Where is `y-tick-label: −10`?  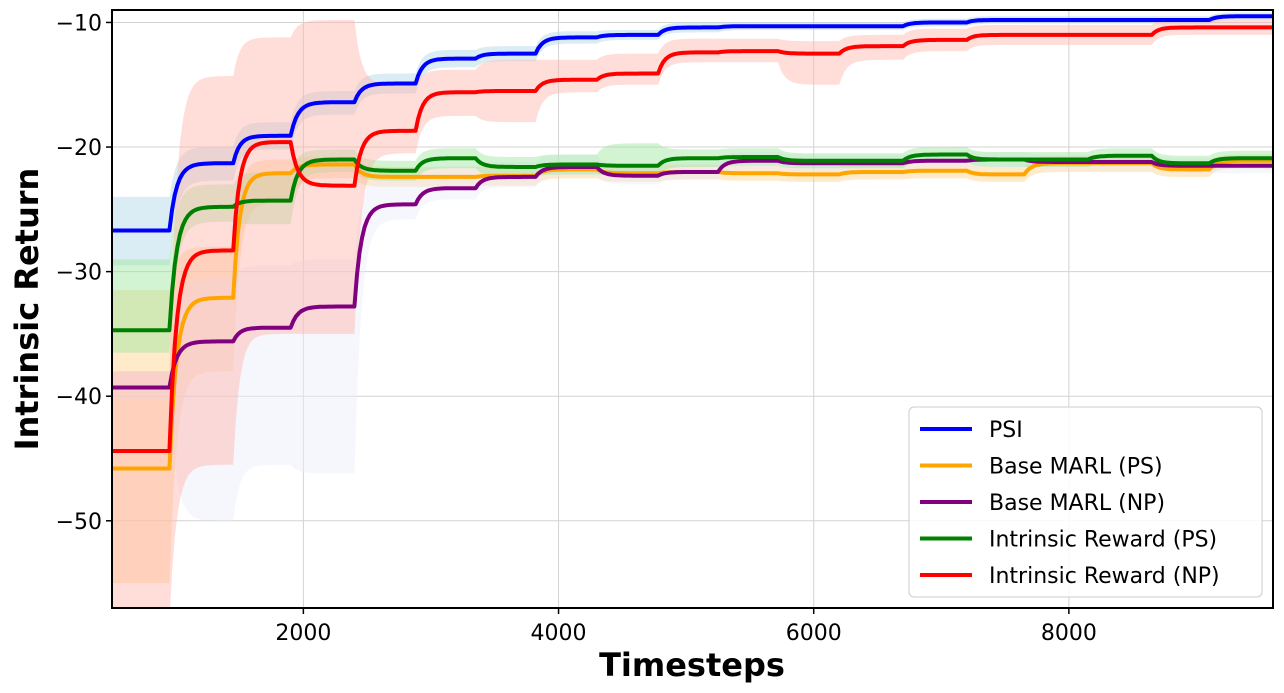
y-tick-label: −10 is located at coordinates (79, 23).